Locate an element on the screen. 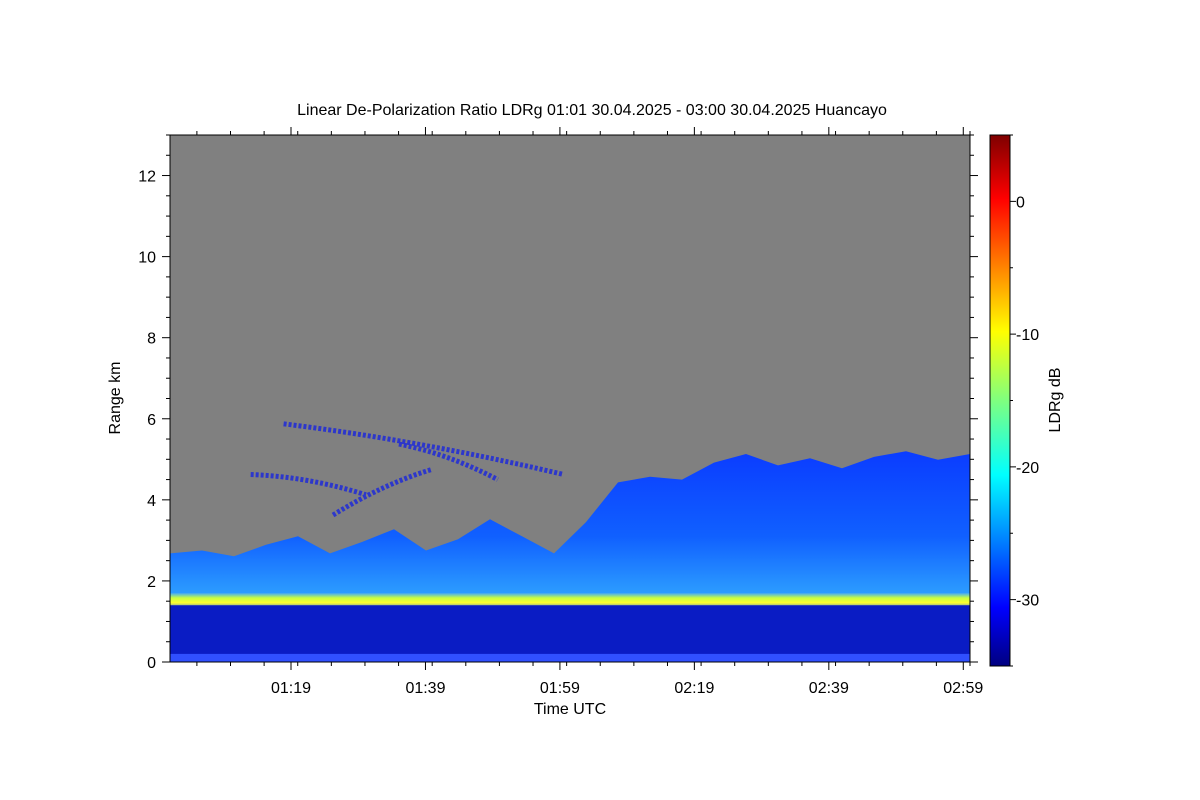 The height and width of the screenshot is (800, 1200). y-tick-label: 0 is located at coordinates (151, 663).